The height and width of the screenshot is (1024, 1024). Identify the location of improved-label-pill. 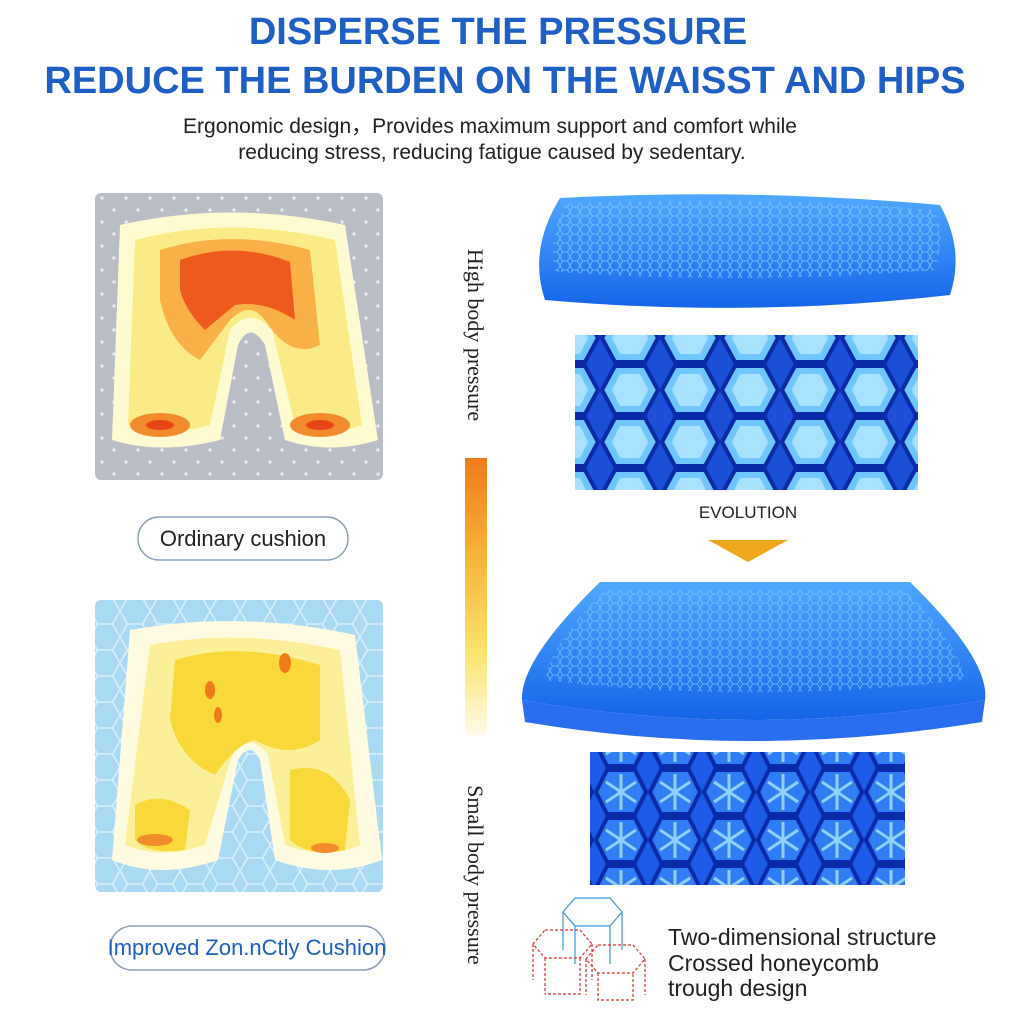
(247, 948).